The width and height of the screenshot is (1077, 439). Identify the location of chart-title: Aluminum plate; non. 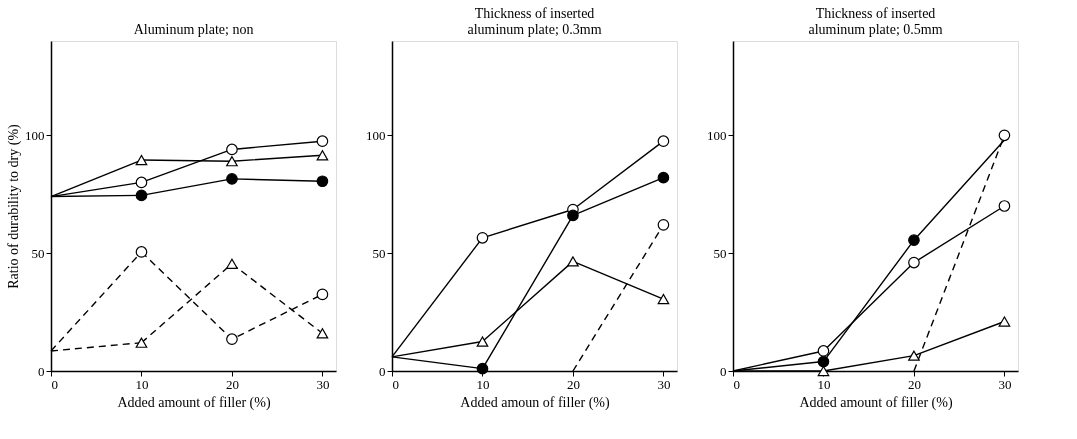
(193, 29).